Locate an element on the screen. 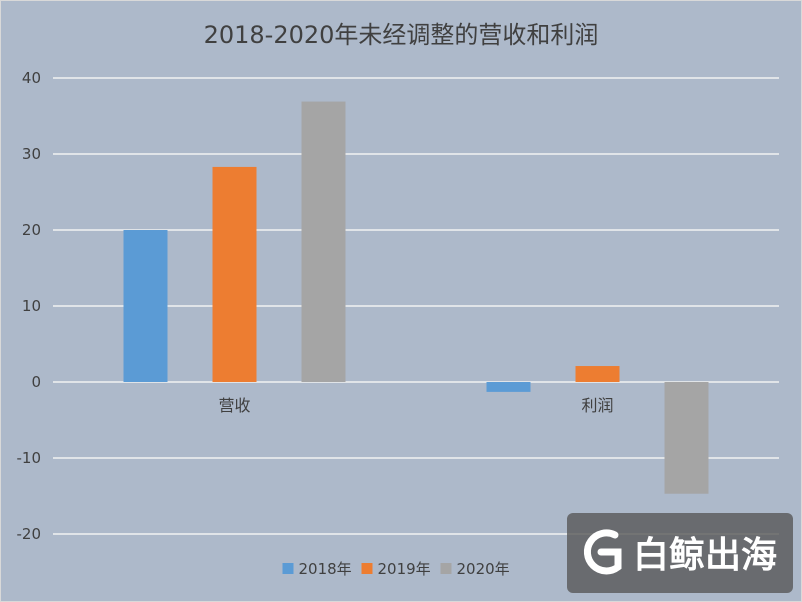 This screenshot has height=602, width=802. legend-label: 2019年 is located at coordinates (404, 569).